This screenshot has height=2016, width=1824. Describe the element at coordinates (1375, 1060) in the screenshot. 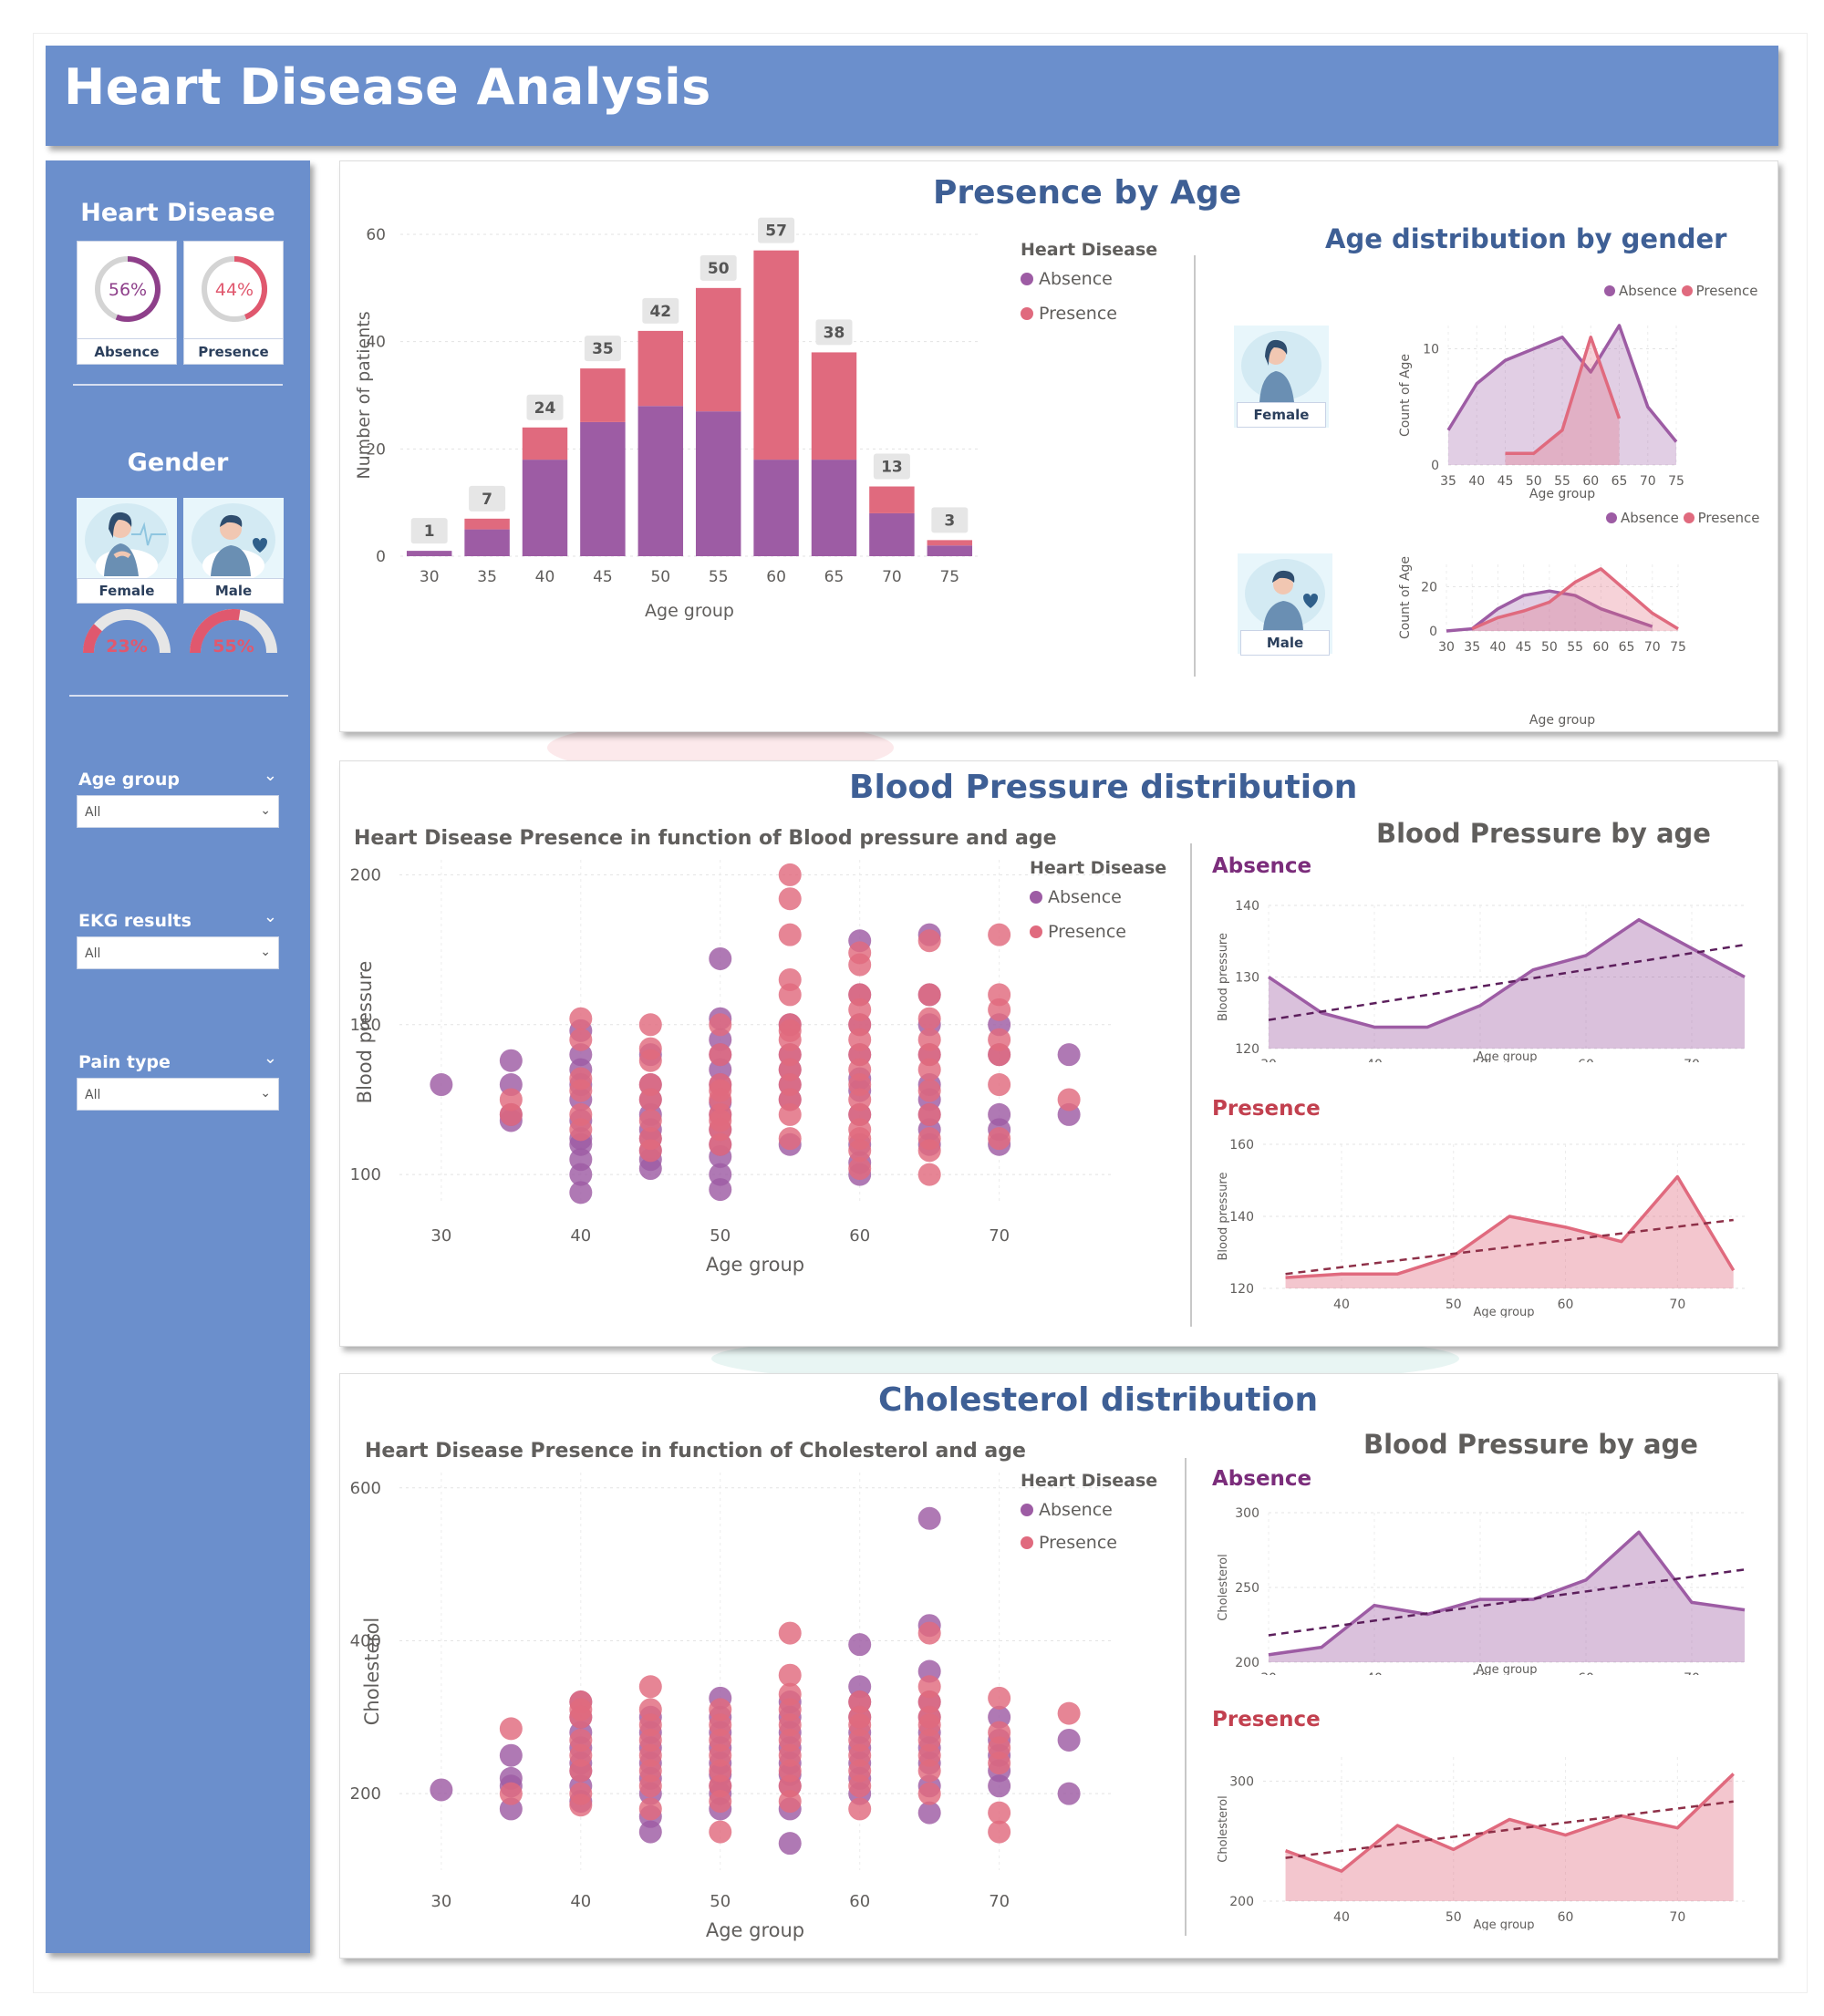

I see `x-tick-label: 40` at that location.